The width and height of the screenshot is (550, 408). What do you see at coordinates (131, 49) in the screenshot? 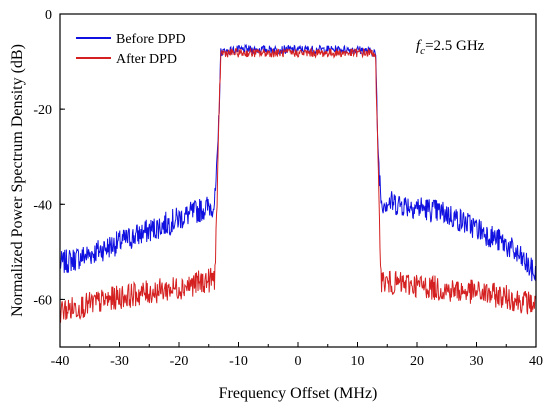
I see `legend: Before DPD After DPD` at bounding box center [131, 49].